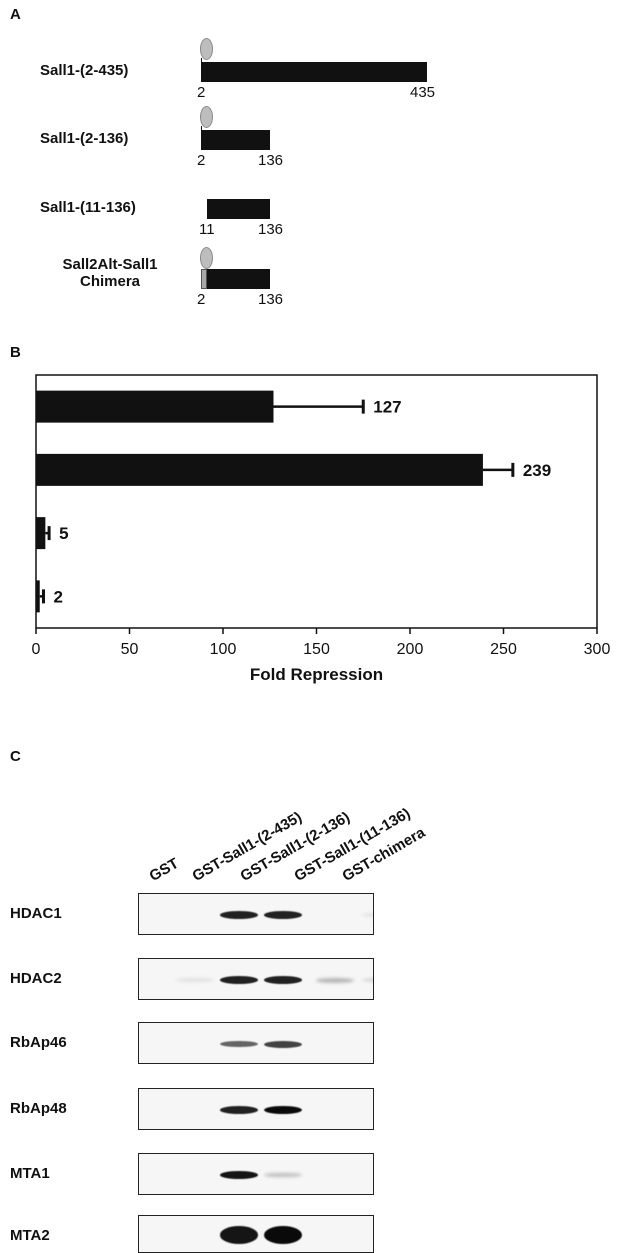 The width and height of the screenshot is (621, 1253). I want to click on x-tick-label-4: 200, so click(410, 649).